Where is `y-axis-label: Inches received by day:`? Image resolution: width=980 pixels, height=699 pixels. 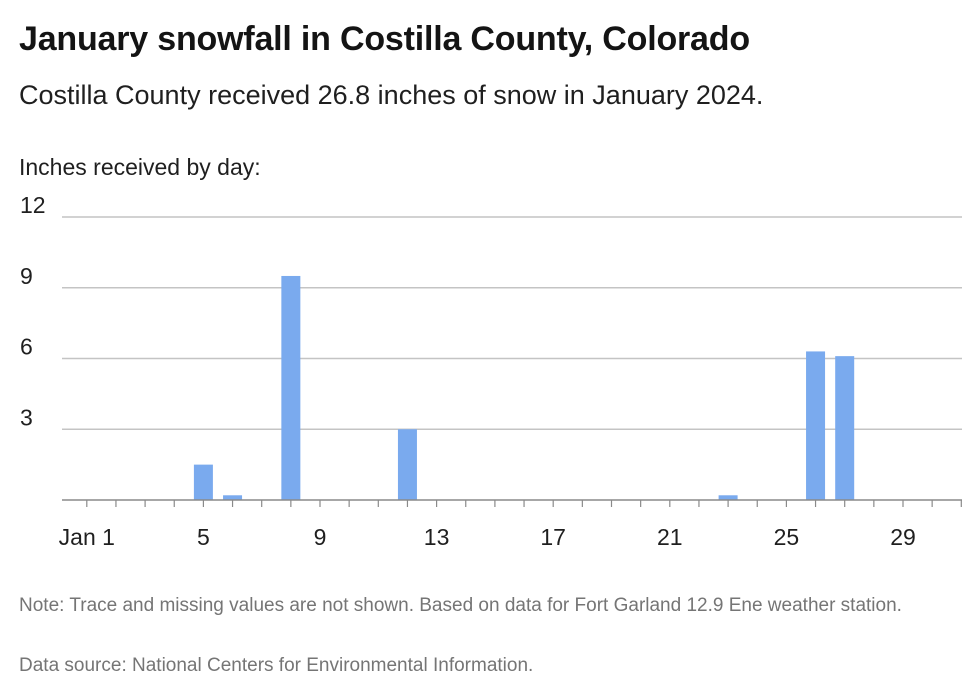
y-axis-label: Inches received by day: is located at coordinates (140, 167).